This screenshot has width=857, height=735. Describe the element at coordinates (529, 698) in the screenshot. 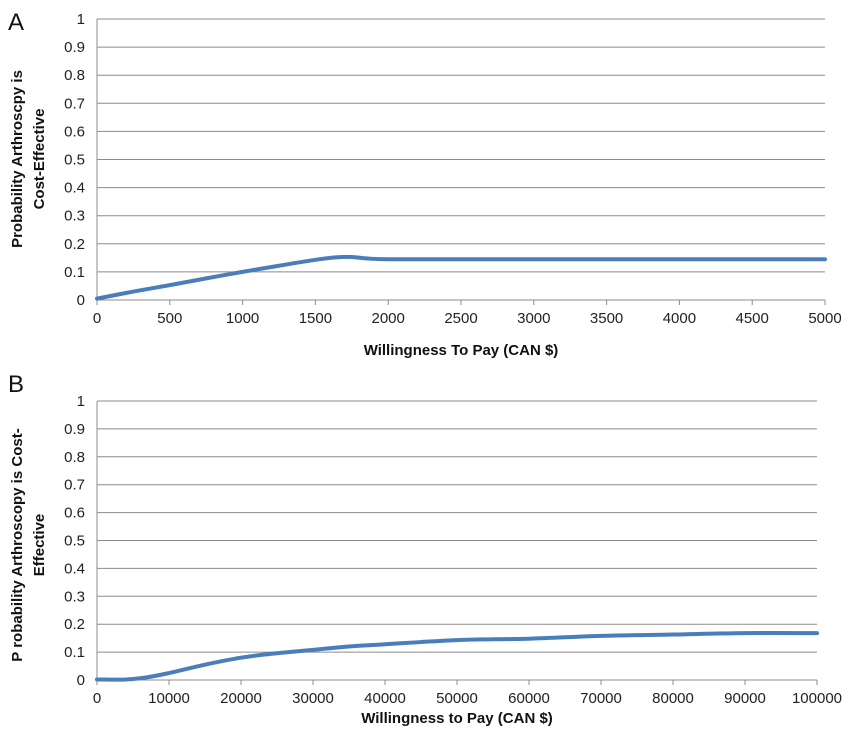

I see `x-tick-label: 60000` at that location.